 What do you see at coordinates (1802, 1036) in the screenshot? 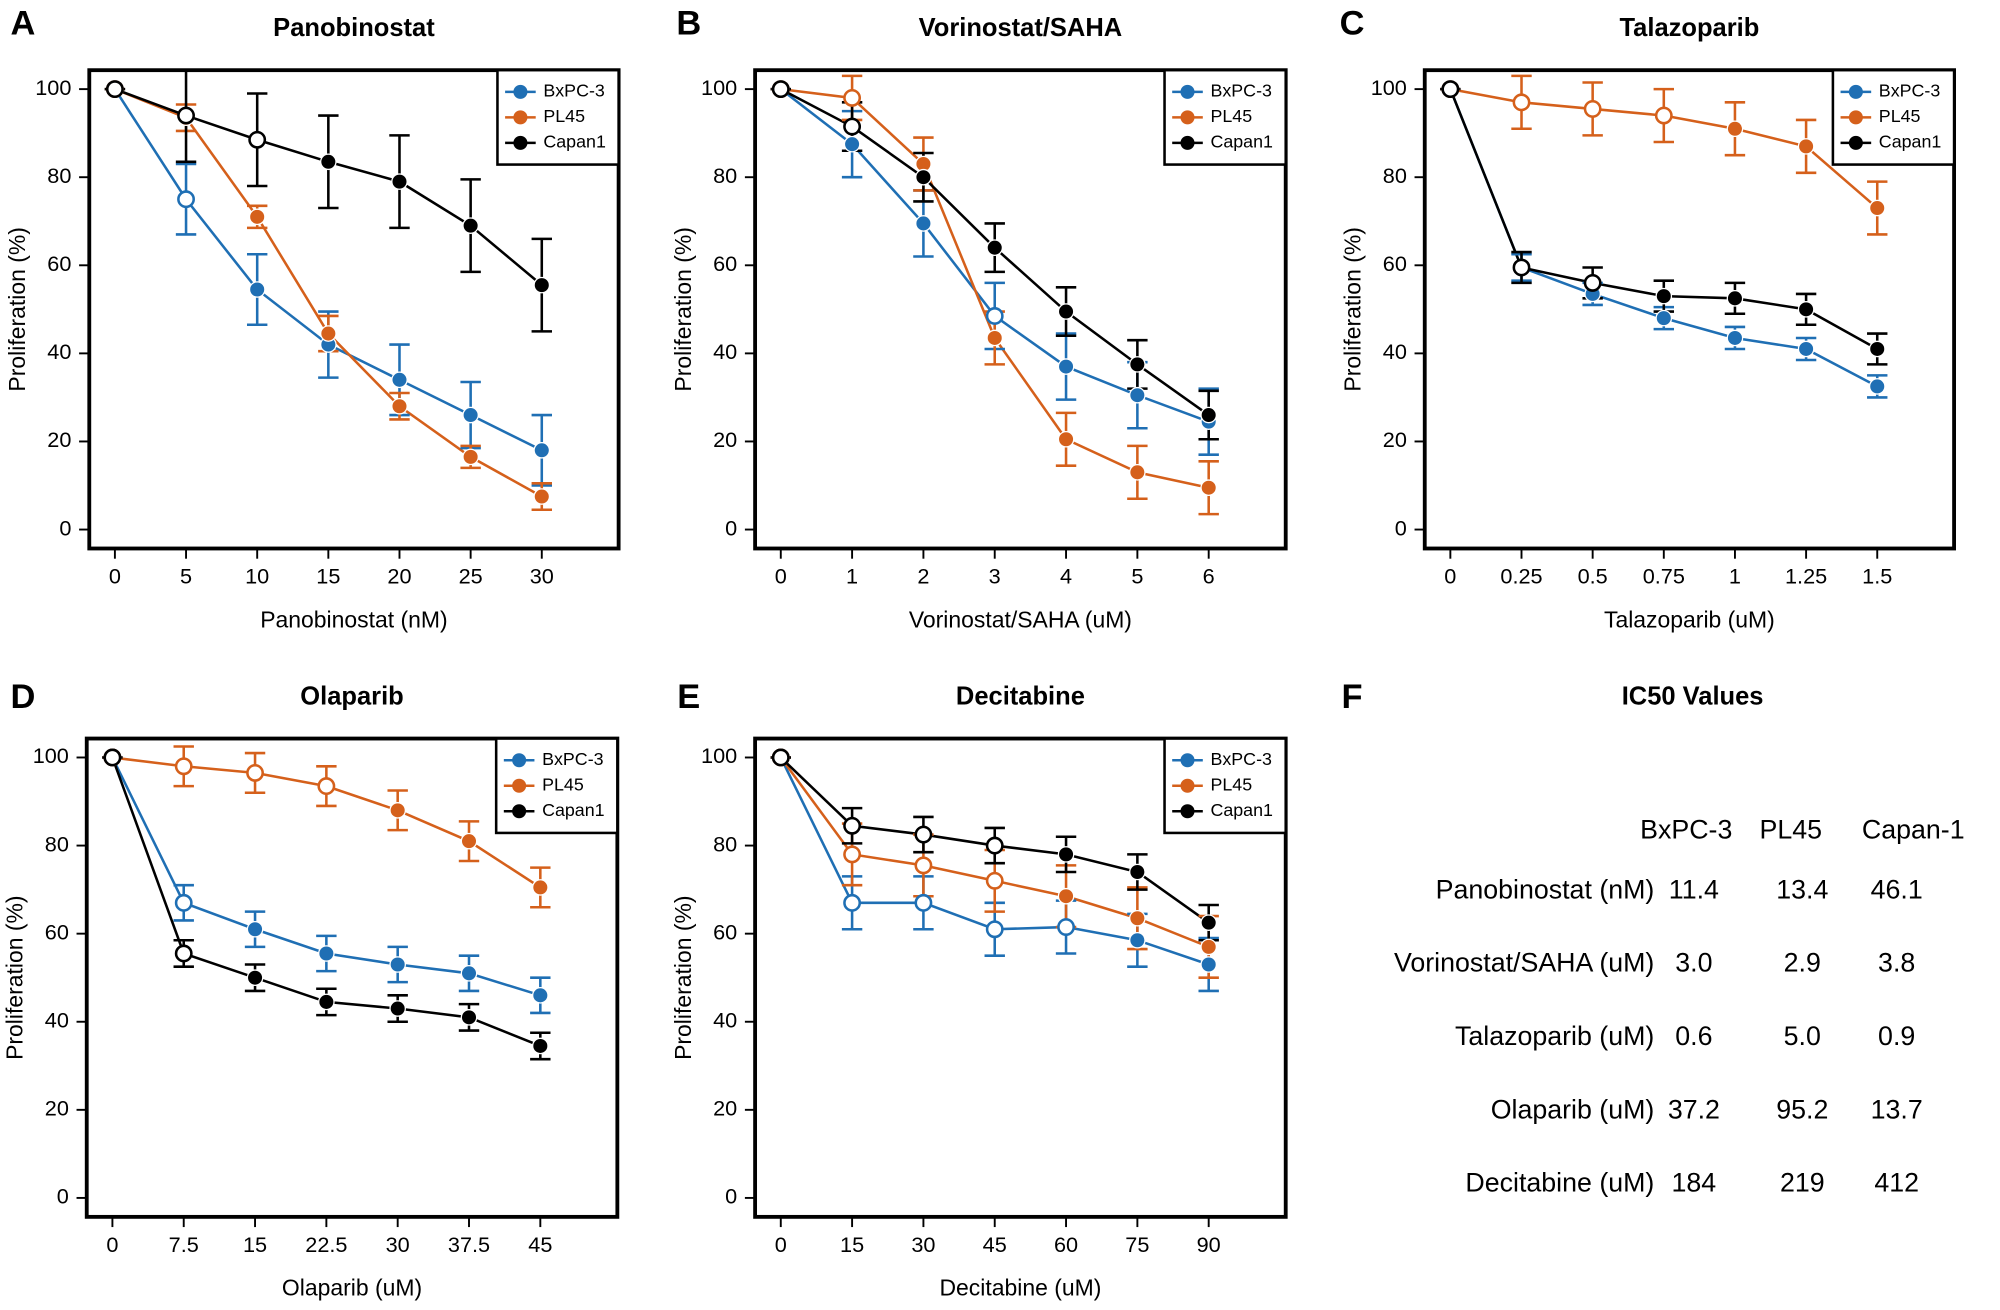
I see `cell-value: 5.0` at bounding box center [1802, 1036].